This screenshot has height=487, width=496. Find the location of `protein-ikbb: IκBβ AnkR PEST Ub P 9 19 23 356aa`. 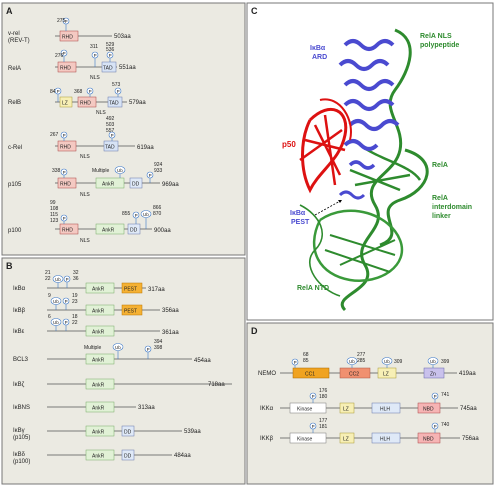

protein-ikbb: IκBβ AnkR PEST Ub P 9 19 23 356aa is located at coordinates (96, 304).